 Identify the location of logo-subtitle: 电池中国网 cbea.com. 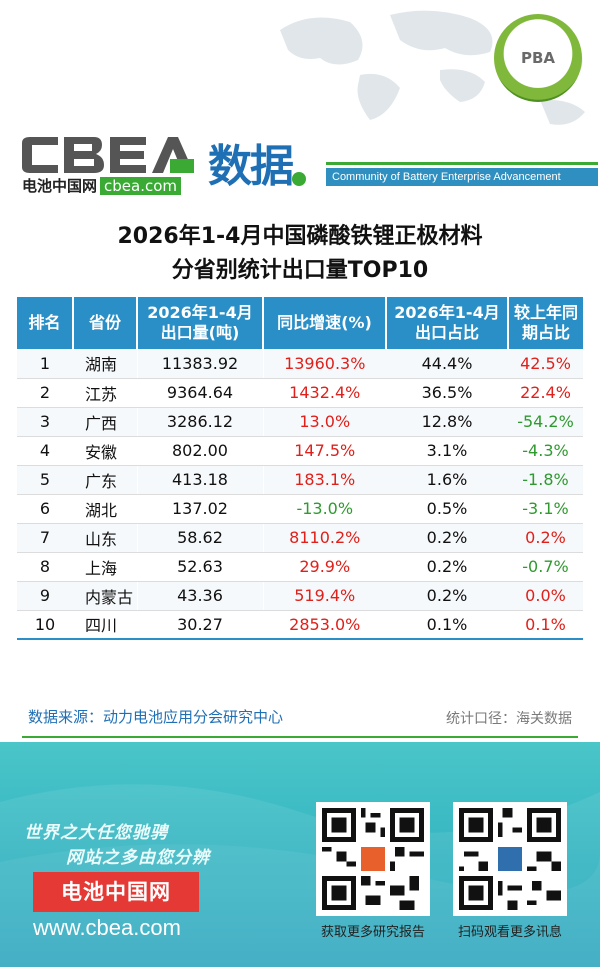
(102, 185).